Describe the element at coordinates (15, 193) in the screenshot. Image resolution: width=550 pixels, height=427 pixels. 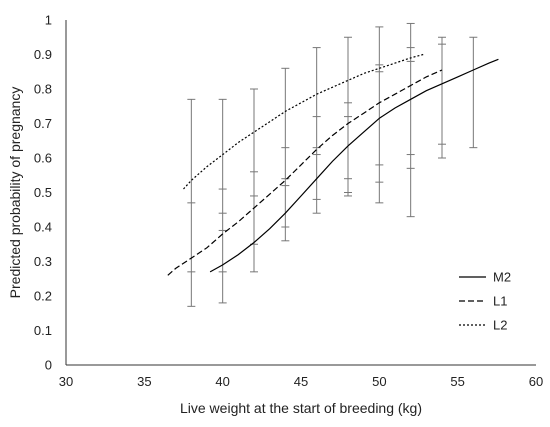
I see `y-axis-title: Predicted probability of pregnancy` at that location.